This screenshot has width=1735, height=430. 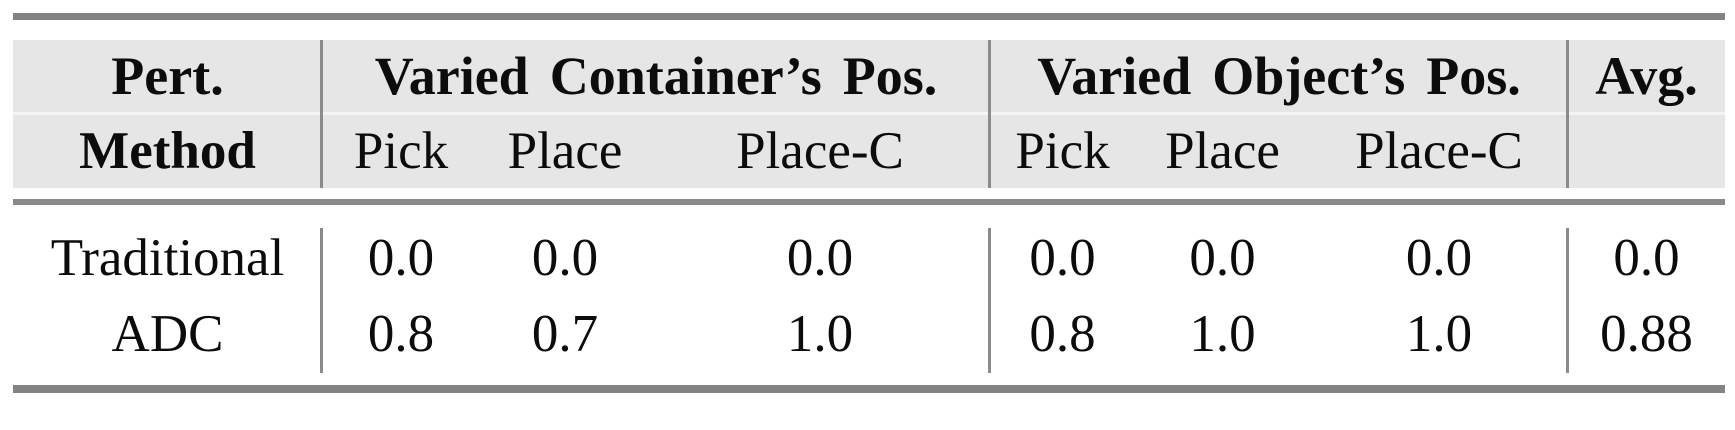 I want to click on cell-adc-object-pick: 0.8, so click(x=1062, y=333).